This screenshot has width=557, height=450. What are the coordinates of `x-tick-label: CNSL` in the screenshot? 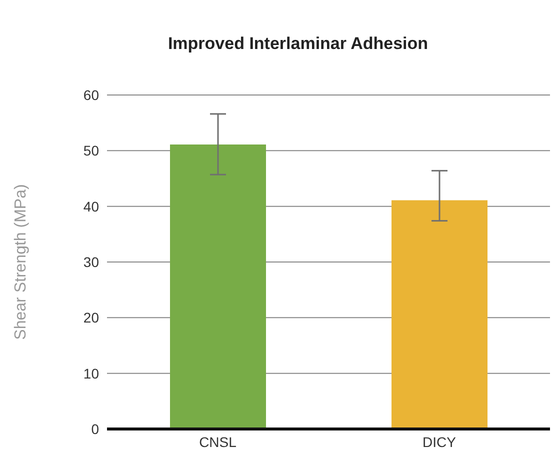 It's located at (218, 442).